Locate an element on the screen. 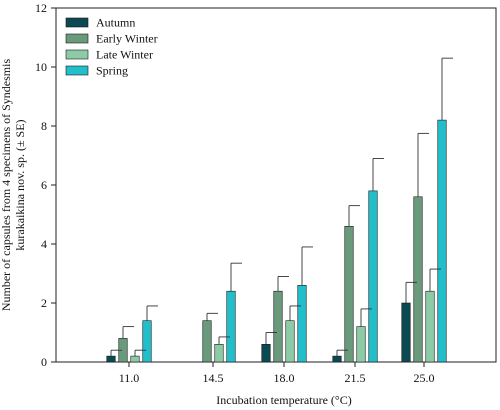 This screenshot has width=500, height=410. x-tick-label: 25.0 is located at coordinates (424, 378).